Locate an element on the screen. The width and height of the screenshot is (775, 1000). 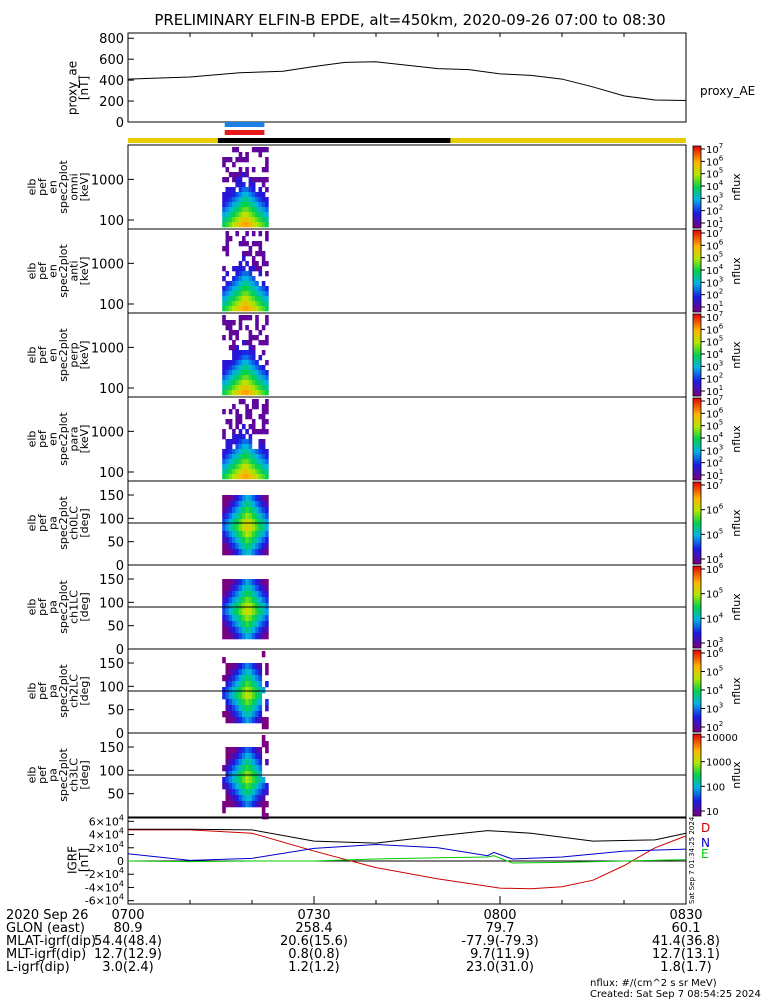
igrf-tick-label: 0 is located at coordinates (120, 861).